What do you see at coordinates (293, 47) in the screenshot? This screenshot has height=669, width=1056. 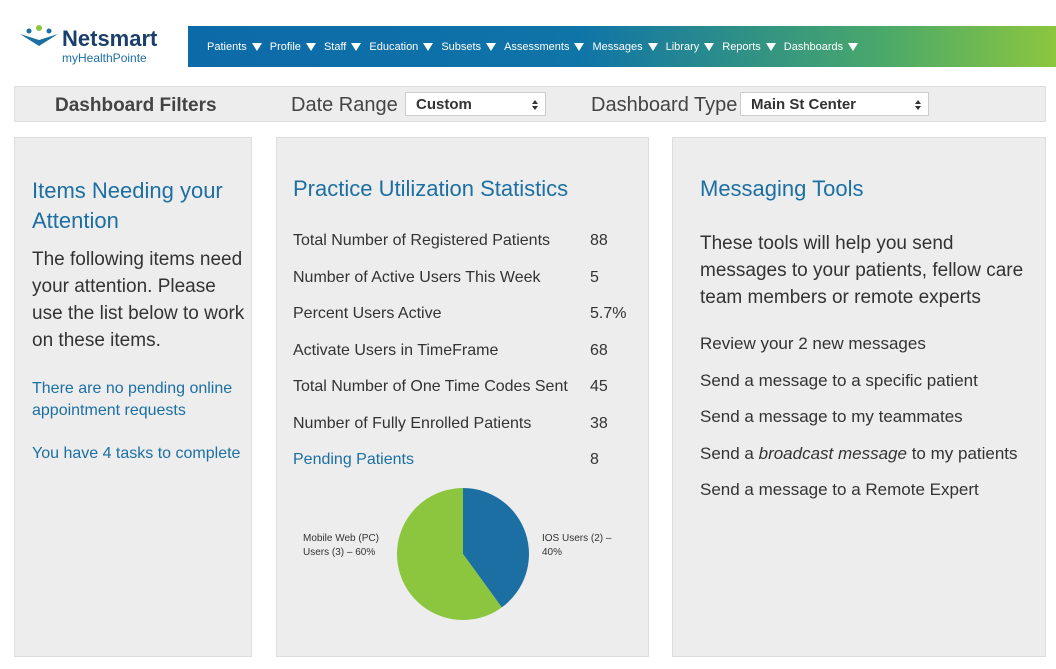 I see `nav-item: Profile` at bounding box center [293, 47].